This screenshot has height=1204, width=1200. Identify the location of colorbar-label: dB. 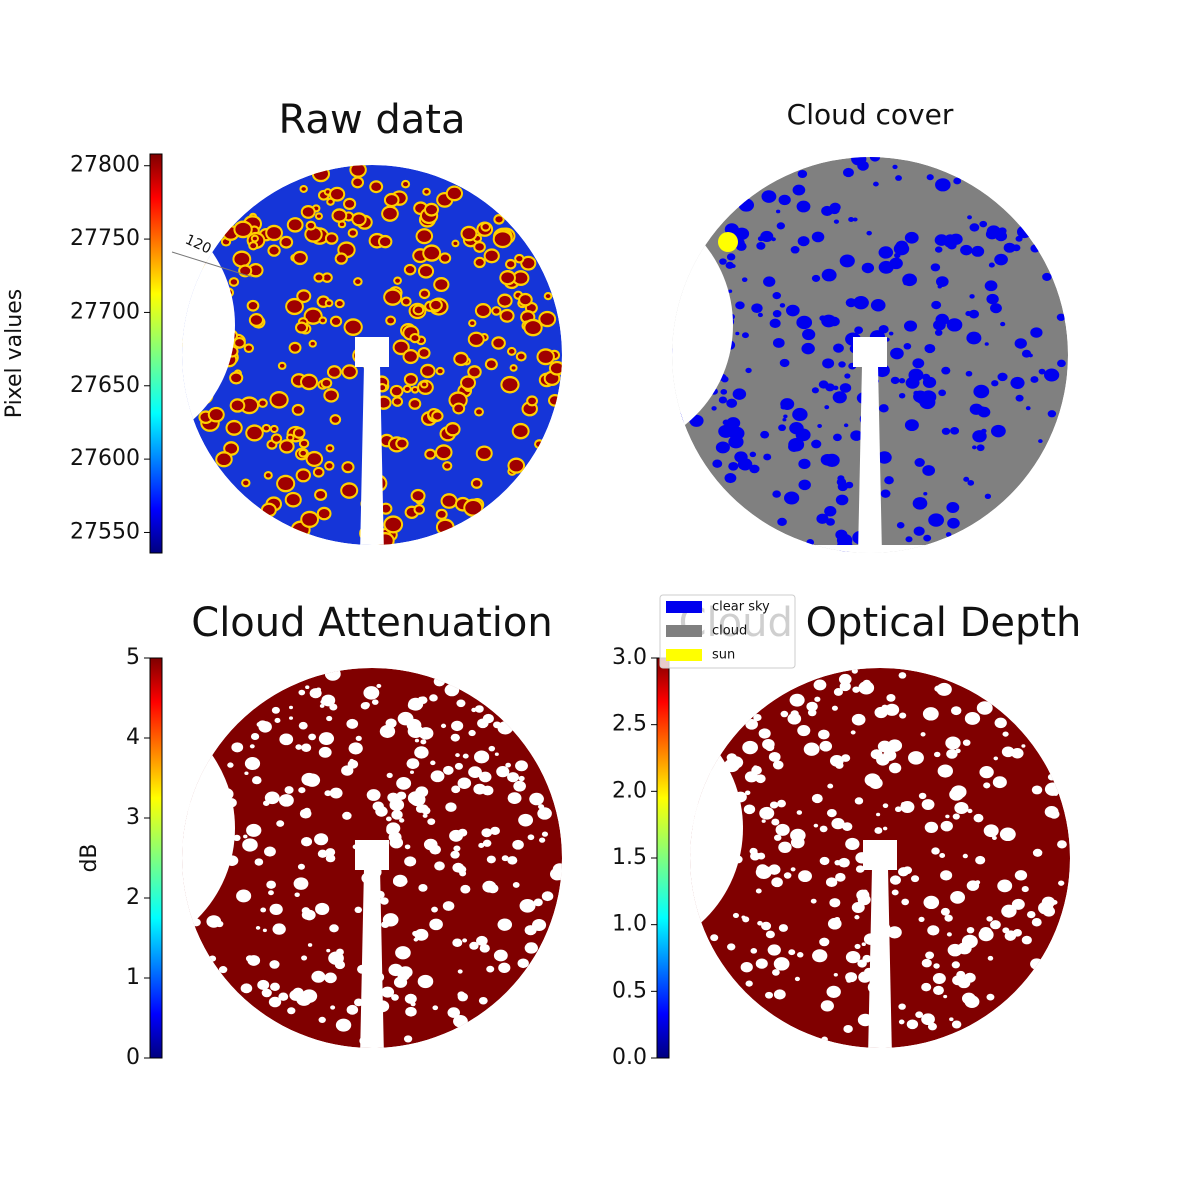
(89, 857).